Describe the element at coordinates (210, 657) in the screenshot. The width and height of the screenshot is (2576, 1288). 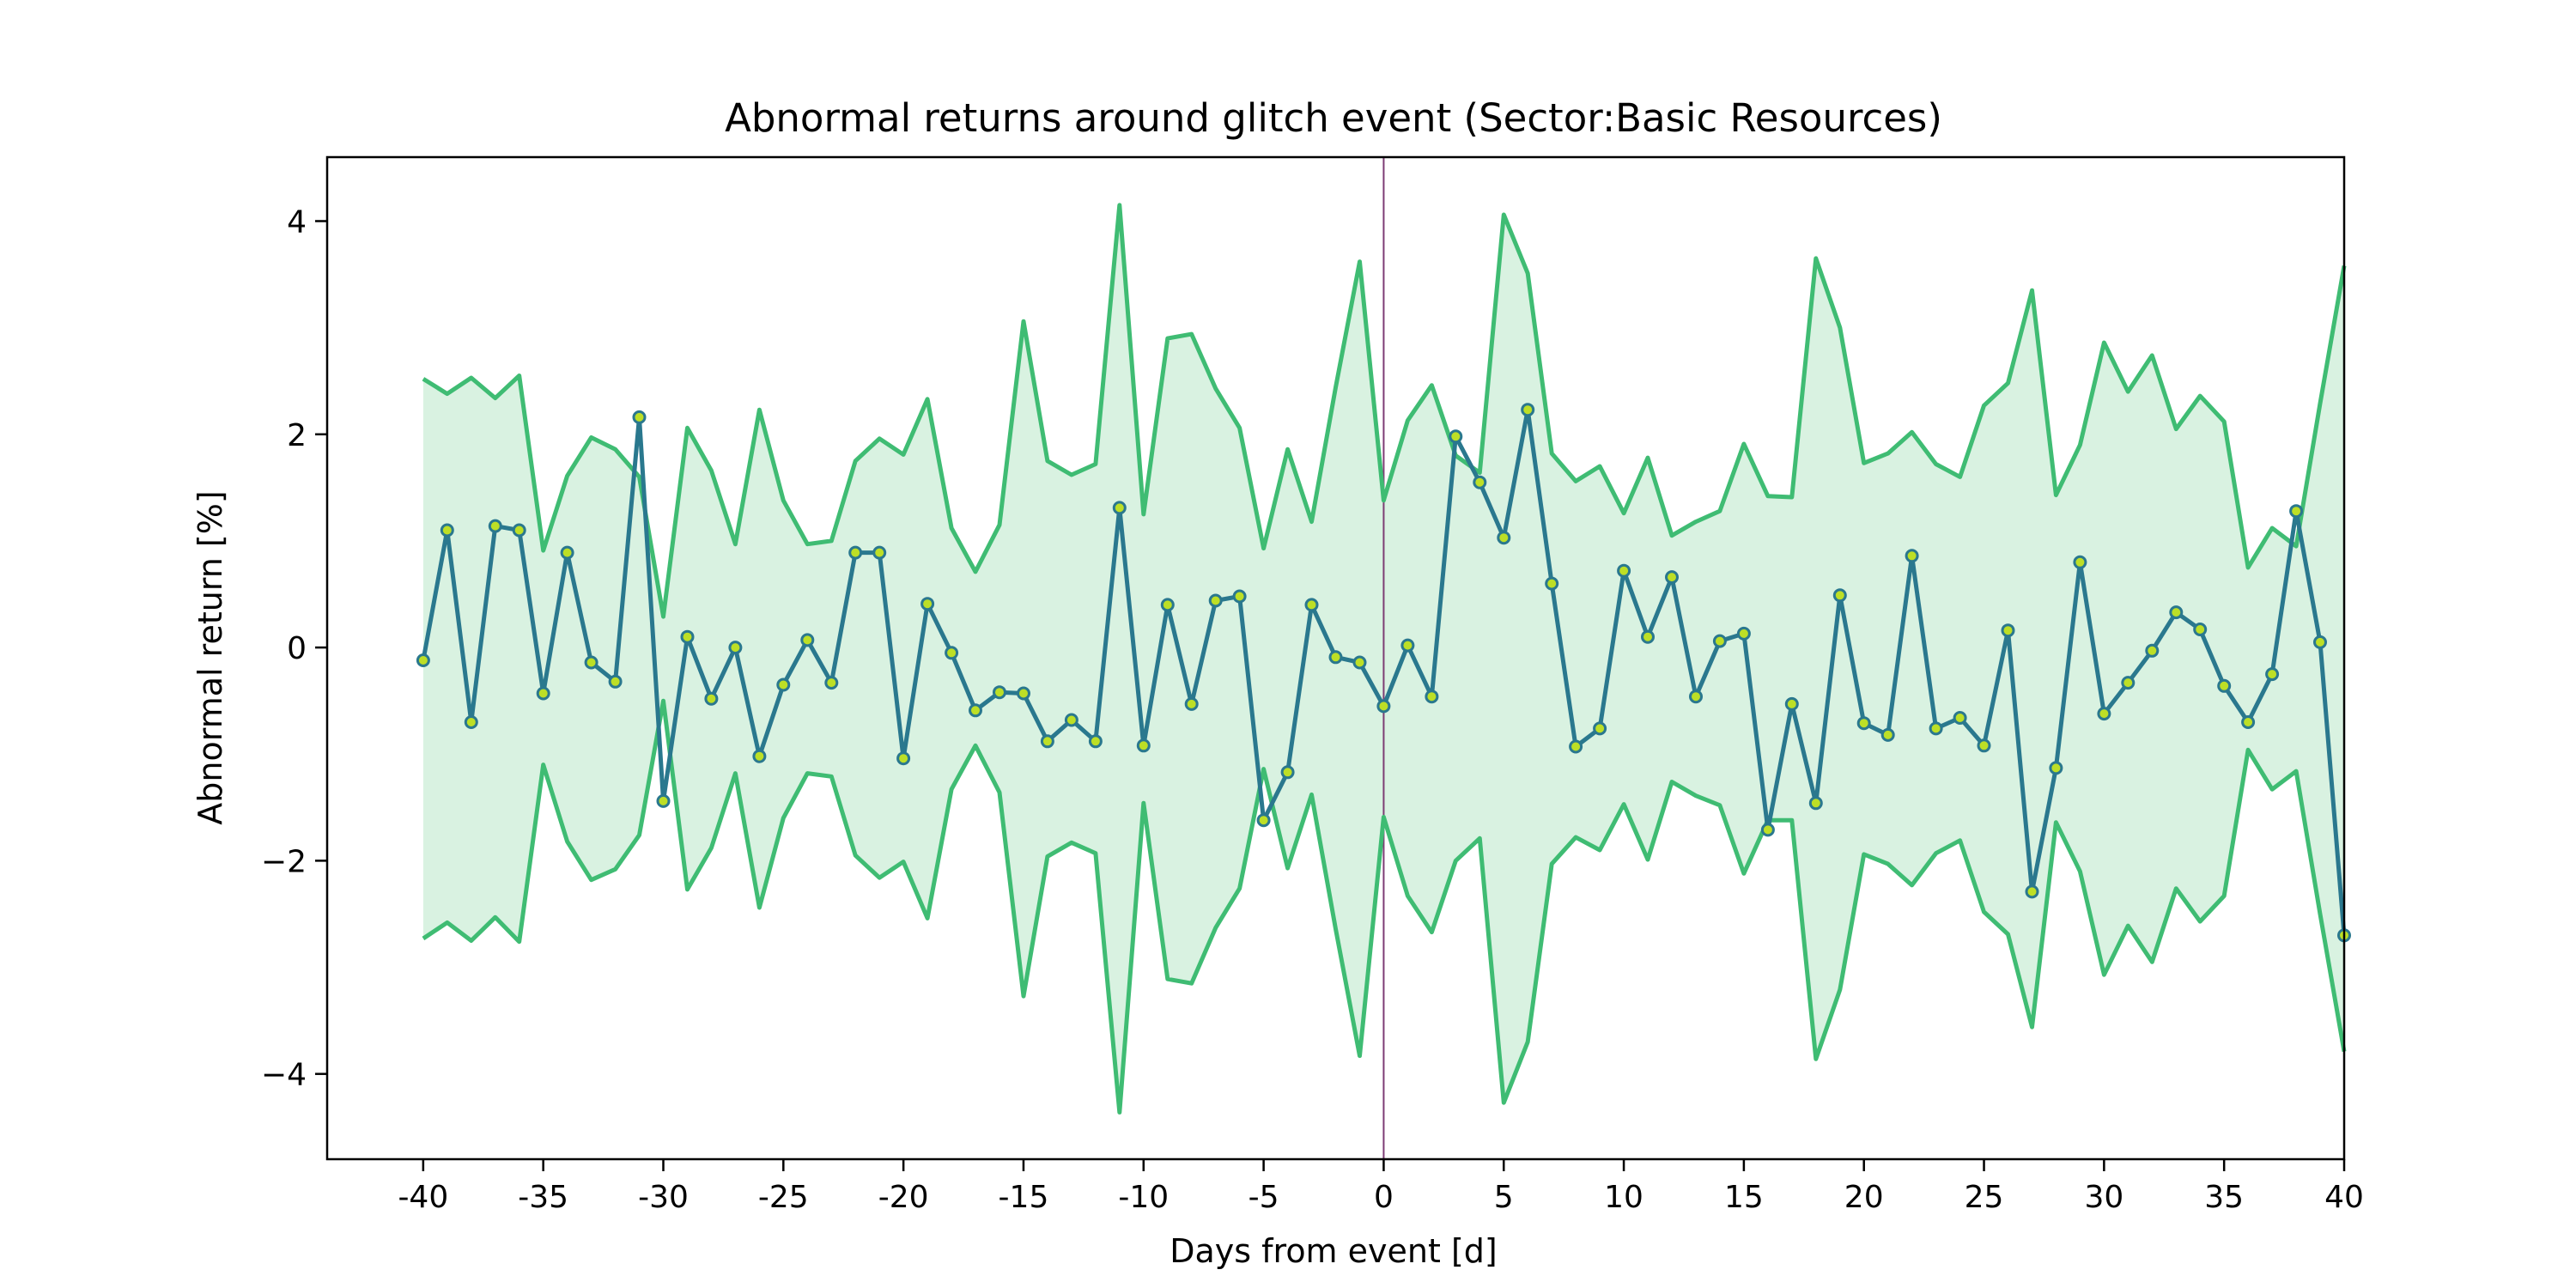
I see `y-axis-label: Abnormal return [%]` at that location.